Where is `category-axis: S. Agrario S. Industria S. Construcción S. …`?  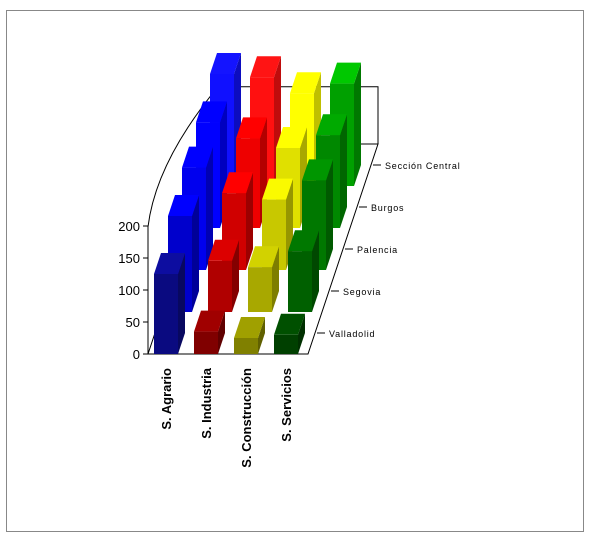 category-axis: S. Agrario S. Industria S. Construcción S. … is located at coordinates (226, 417).